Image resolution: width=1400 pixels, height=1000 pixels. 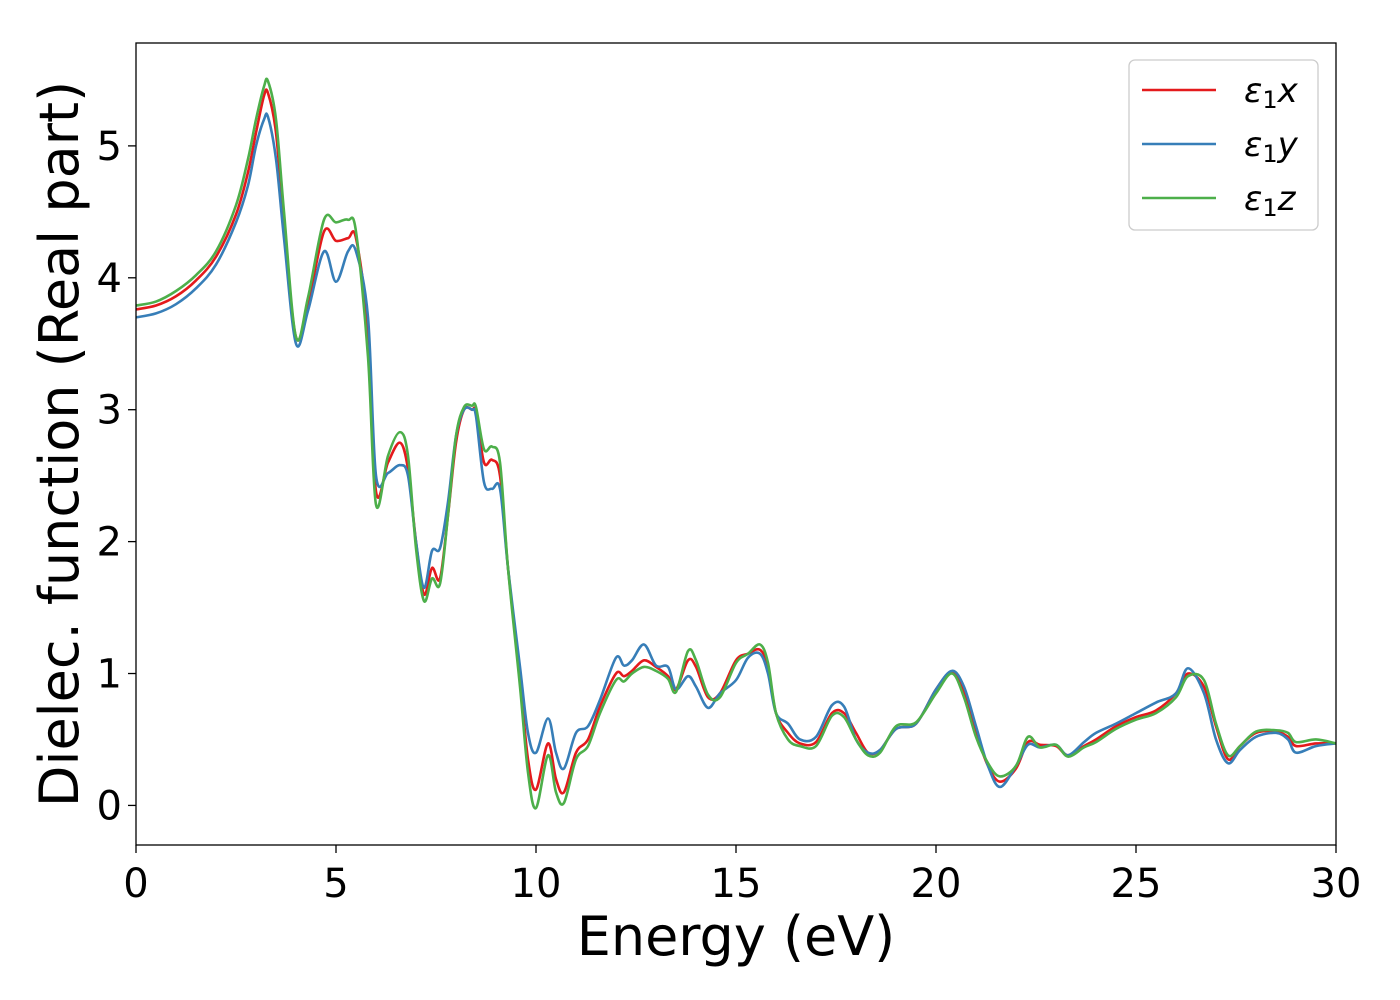 What do you see at coordinates (1271, 146) in the screenshot?
I see `legend-label-y: ε1y` at bounding box center [1271, 146].